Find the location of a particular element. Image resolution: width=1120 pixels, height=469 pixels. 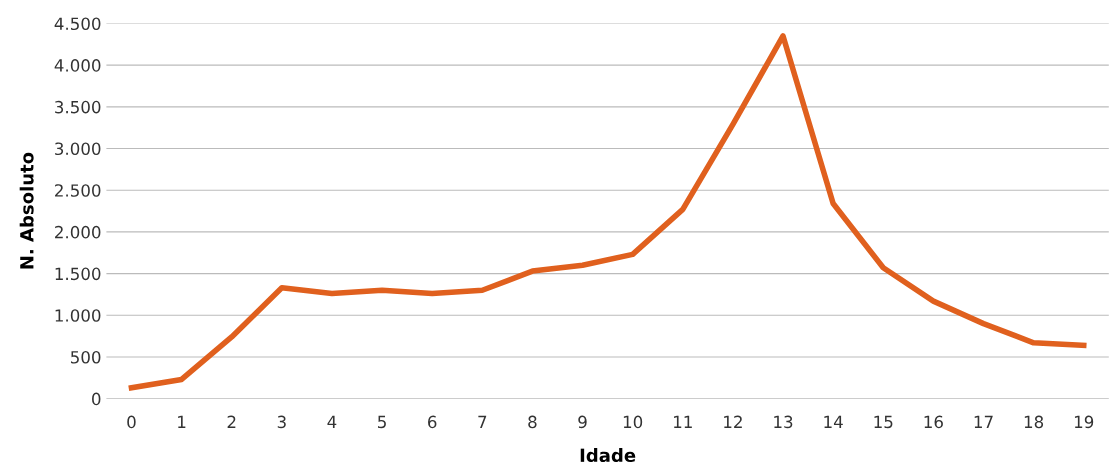

x-tick-label: 11 is located at coordinates (683, 421).